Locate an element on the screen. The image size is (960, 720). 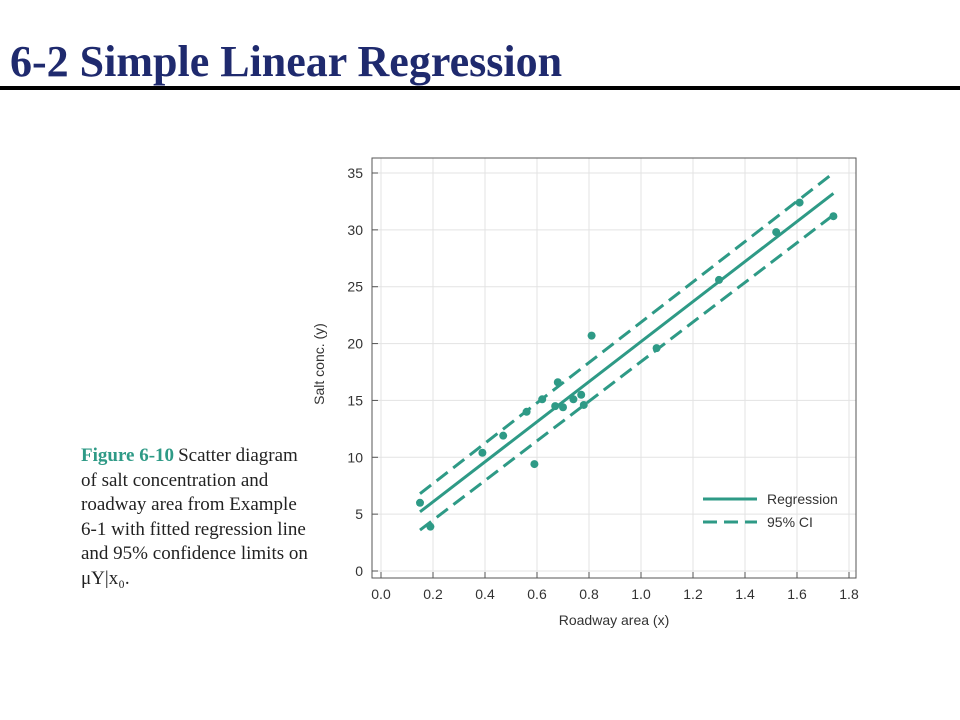
x-tick-label: 0.8 is located at coordinates (589, 594).